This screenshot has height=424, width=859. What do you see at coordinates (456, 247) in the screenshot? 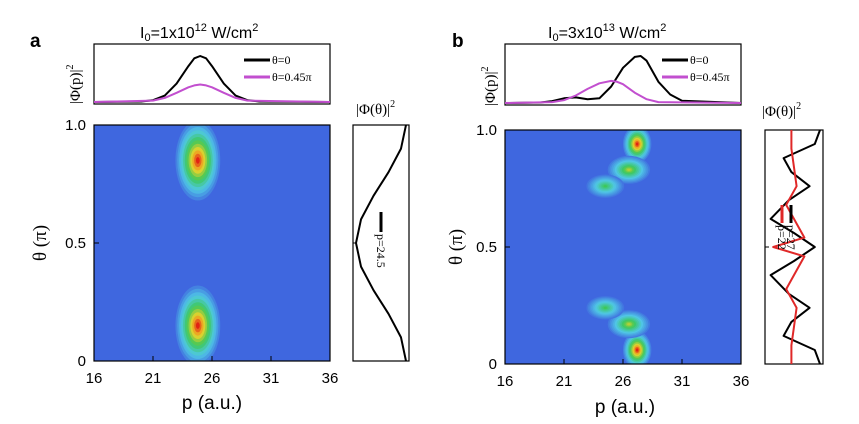
I see `ylabel-b: θ (π)` at bounding box center [456, 247].